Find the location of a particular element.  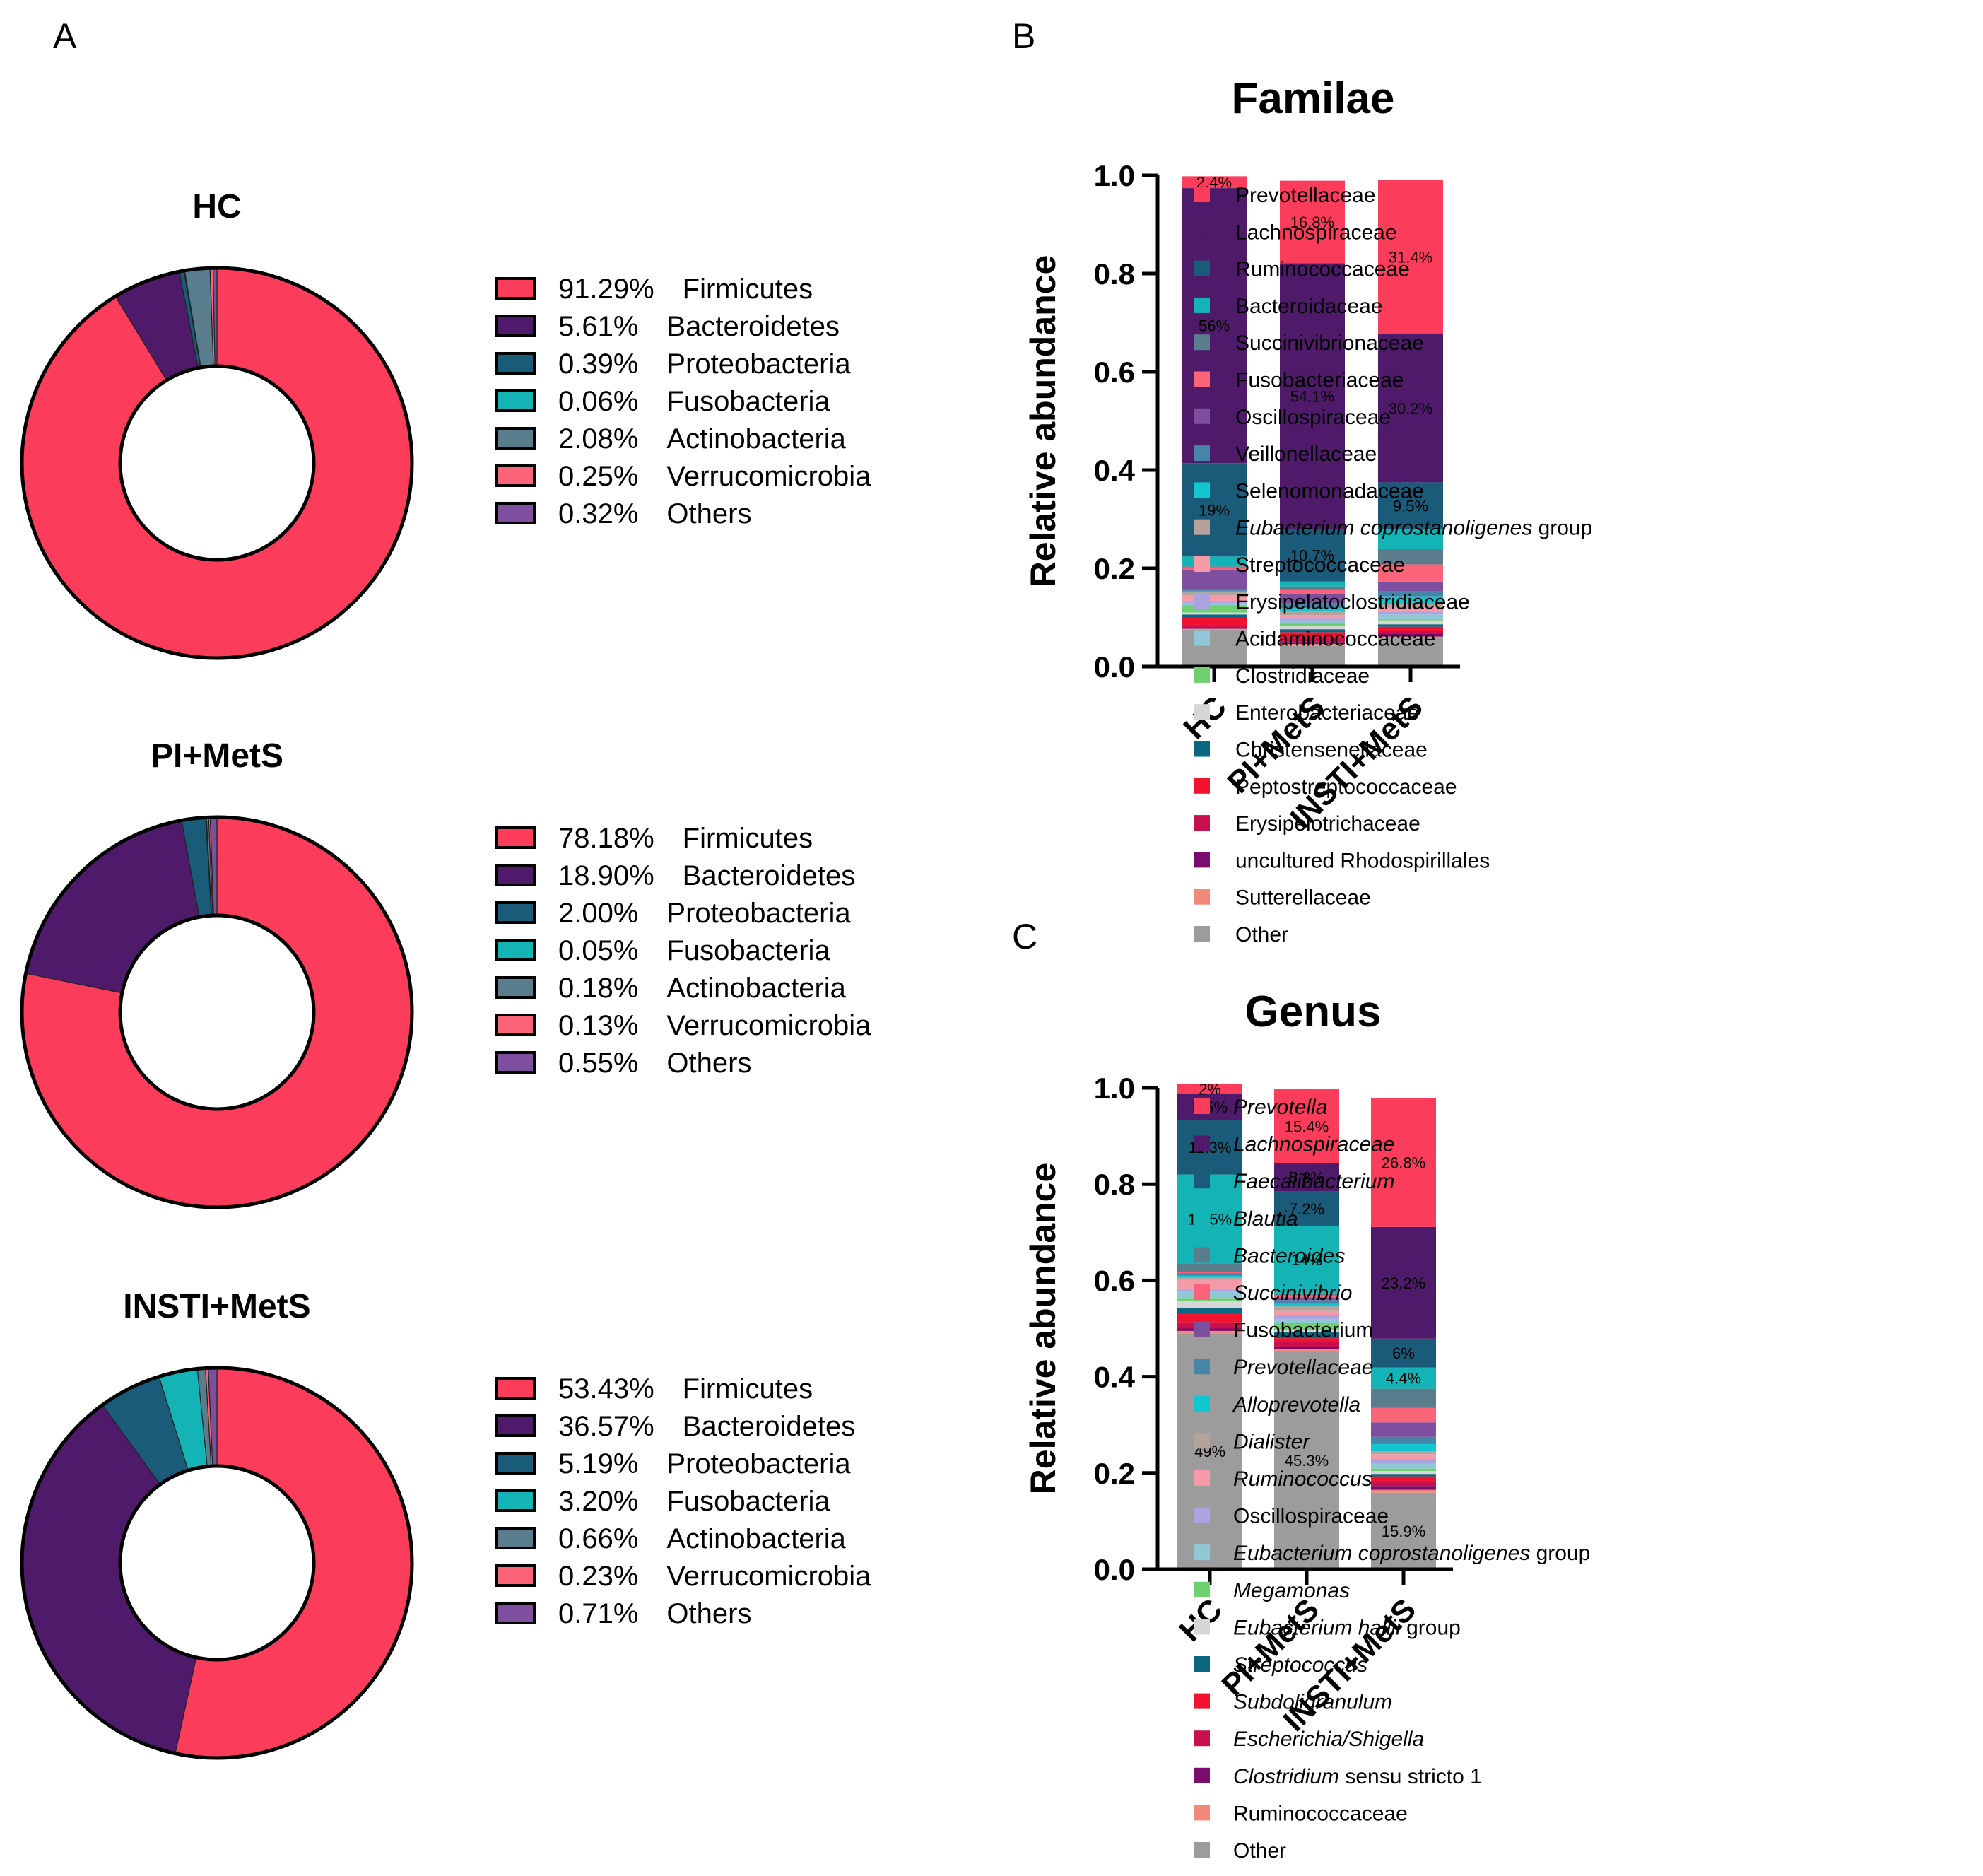

bar-segment-pi-mets-streptococcaceae is located at coordinates (1312, 617).